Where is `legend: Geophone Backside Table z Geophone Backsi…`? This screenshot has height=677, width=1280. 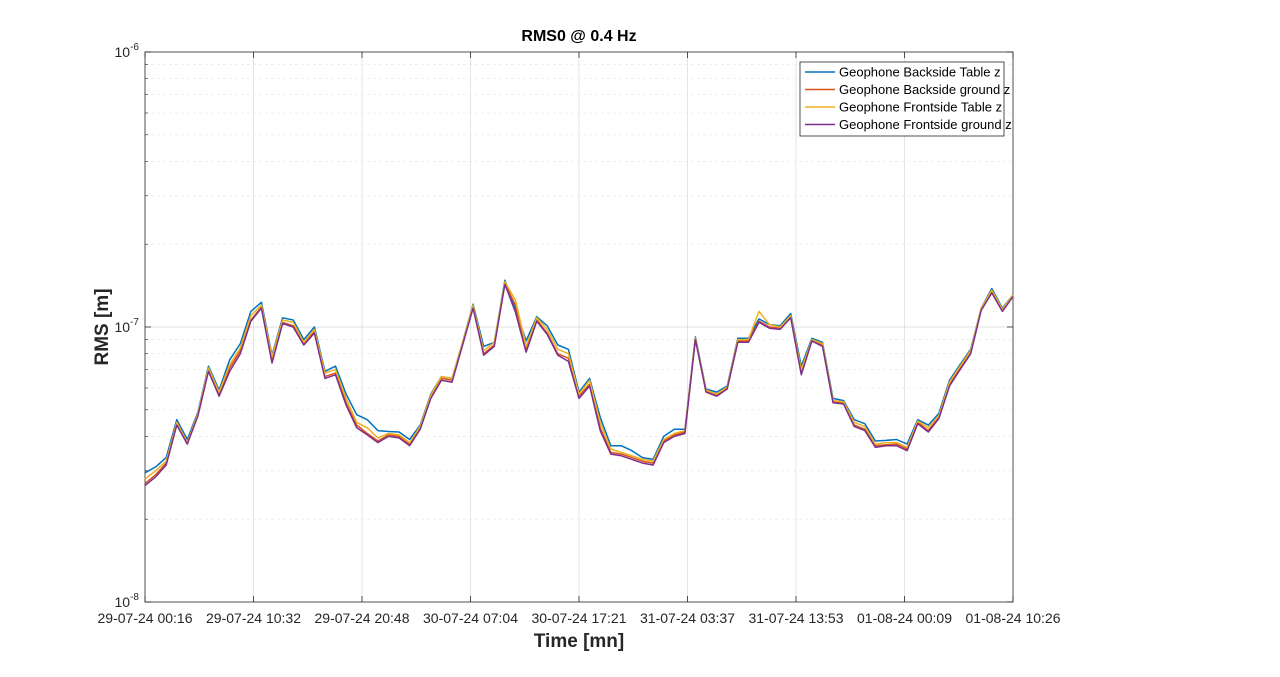 legend: Geophone Backside Table z Geophone Backsi… is located at coordinates (905, 99).